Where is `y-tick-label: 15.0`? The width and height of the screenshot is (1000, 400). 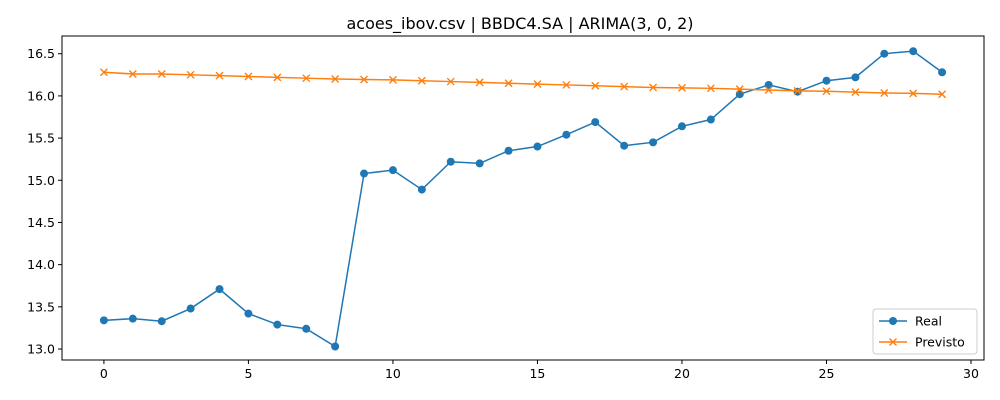 y-tick-label: 15.0 is located at coordinates (41, 180).